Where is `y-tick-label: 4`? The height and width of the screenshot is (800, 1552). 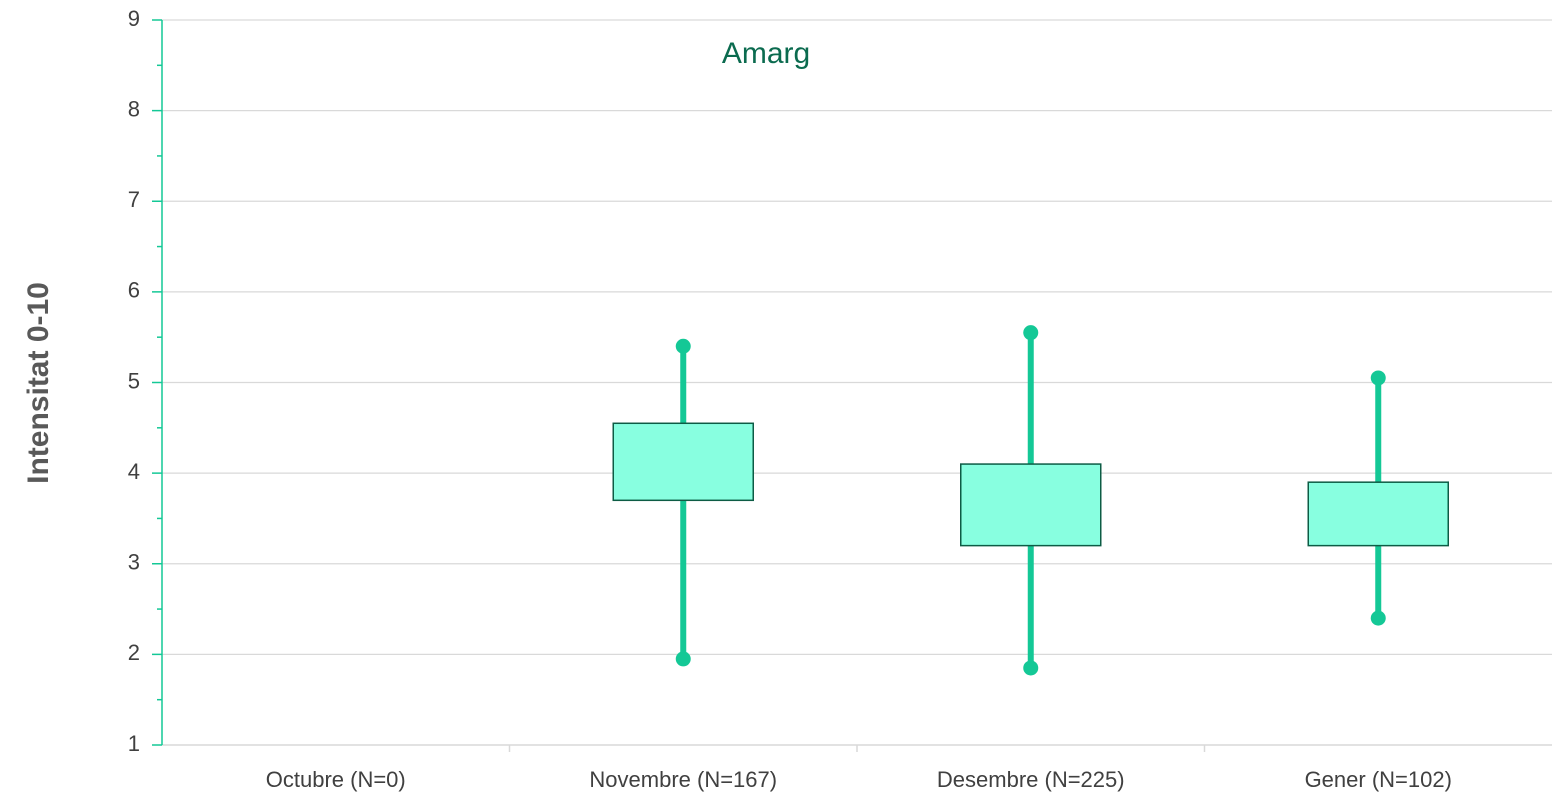
y-tick-label: 4 is located at coordinates (134, 471).